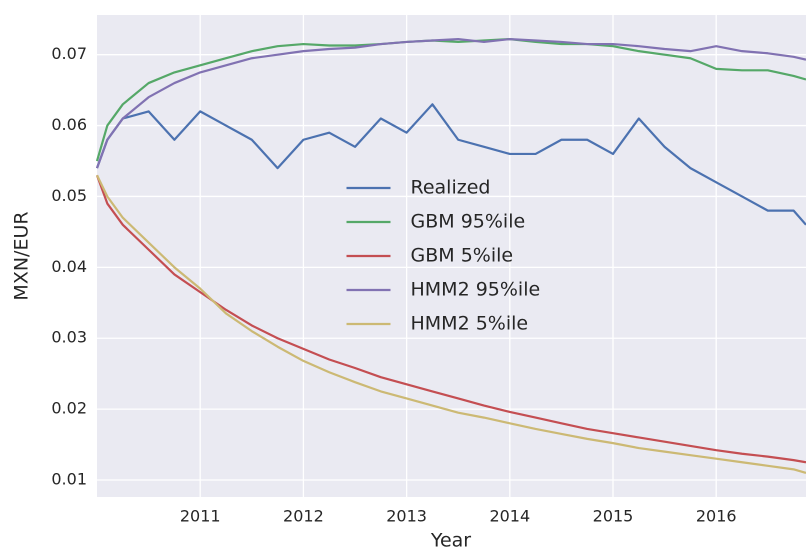 This screenshot has width=806, height=554. What do you see at coordinates (69, 266) in the screenshot?
I see `y-tick-label: 0.04` at bounding box center [69, 266].